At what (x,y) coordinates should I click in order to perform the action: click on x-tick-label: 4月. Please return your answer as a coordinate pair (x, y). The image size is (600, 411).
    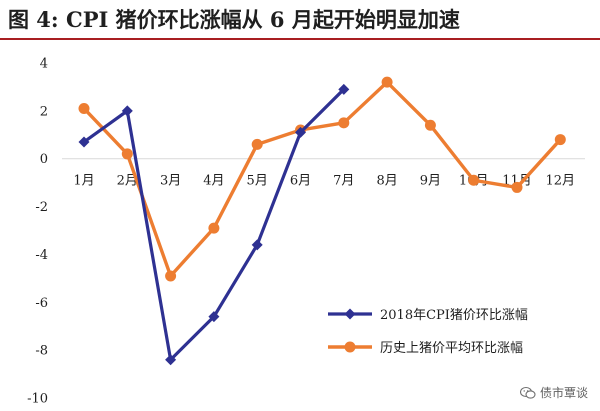
    Looking at the image, I should click on (213, 181).